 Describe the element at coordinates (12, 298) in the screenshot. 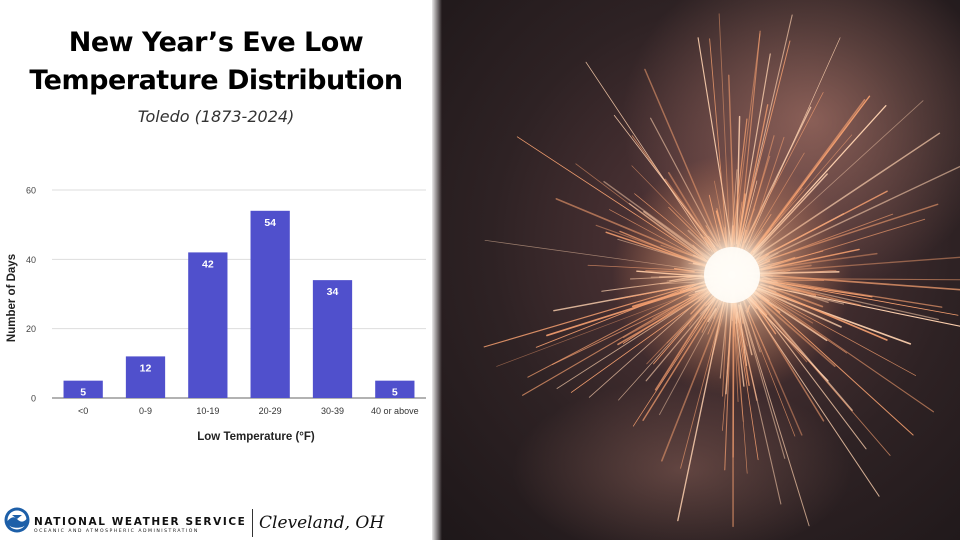

I see `y-axis-title: Number of Days` at that location.